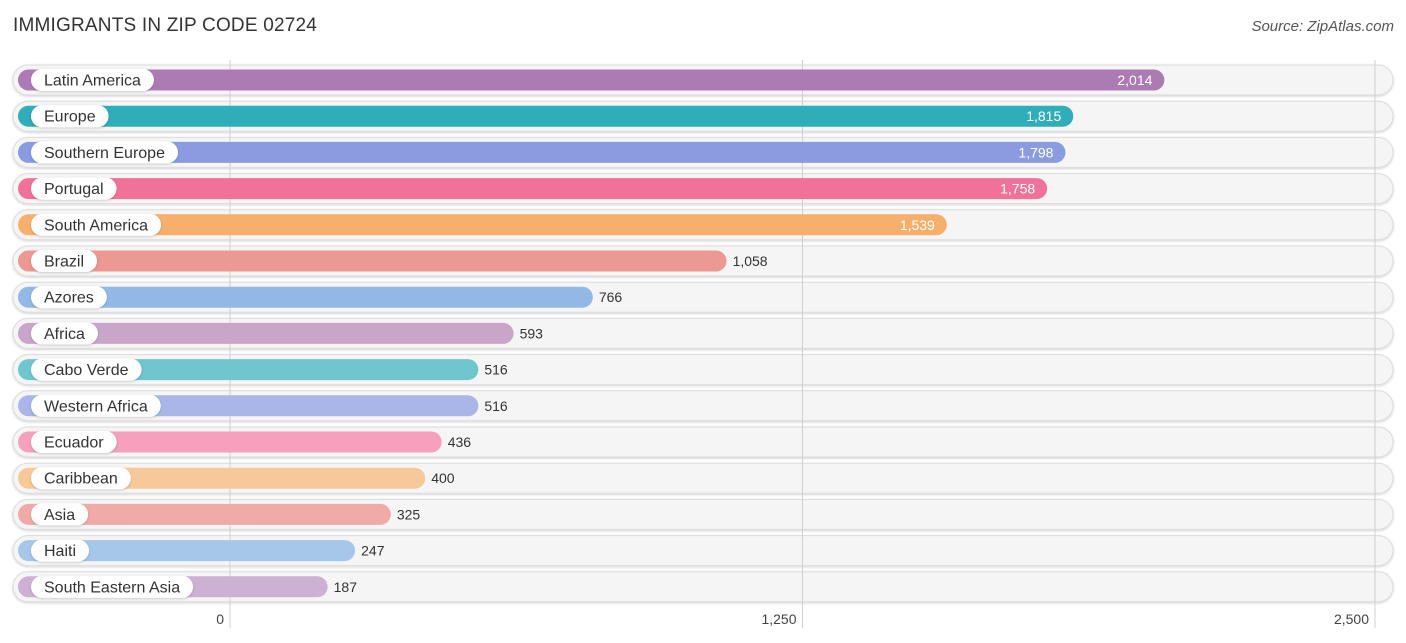 The width and height of the screenshot is (1406, 643). I want to click on value-label: 593, so click(532, 333).